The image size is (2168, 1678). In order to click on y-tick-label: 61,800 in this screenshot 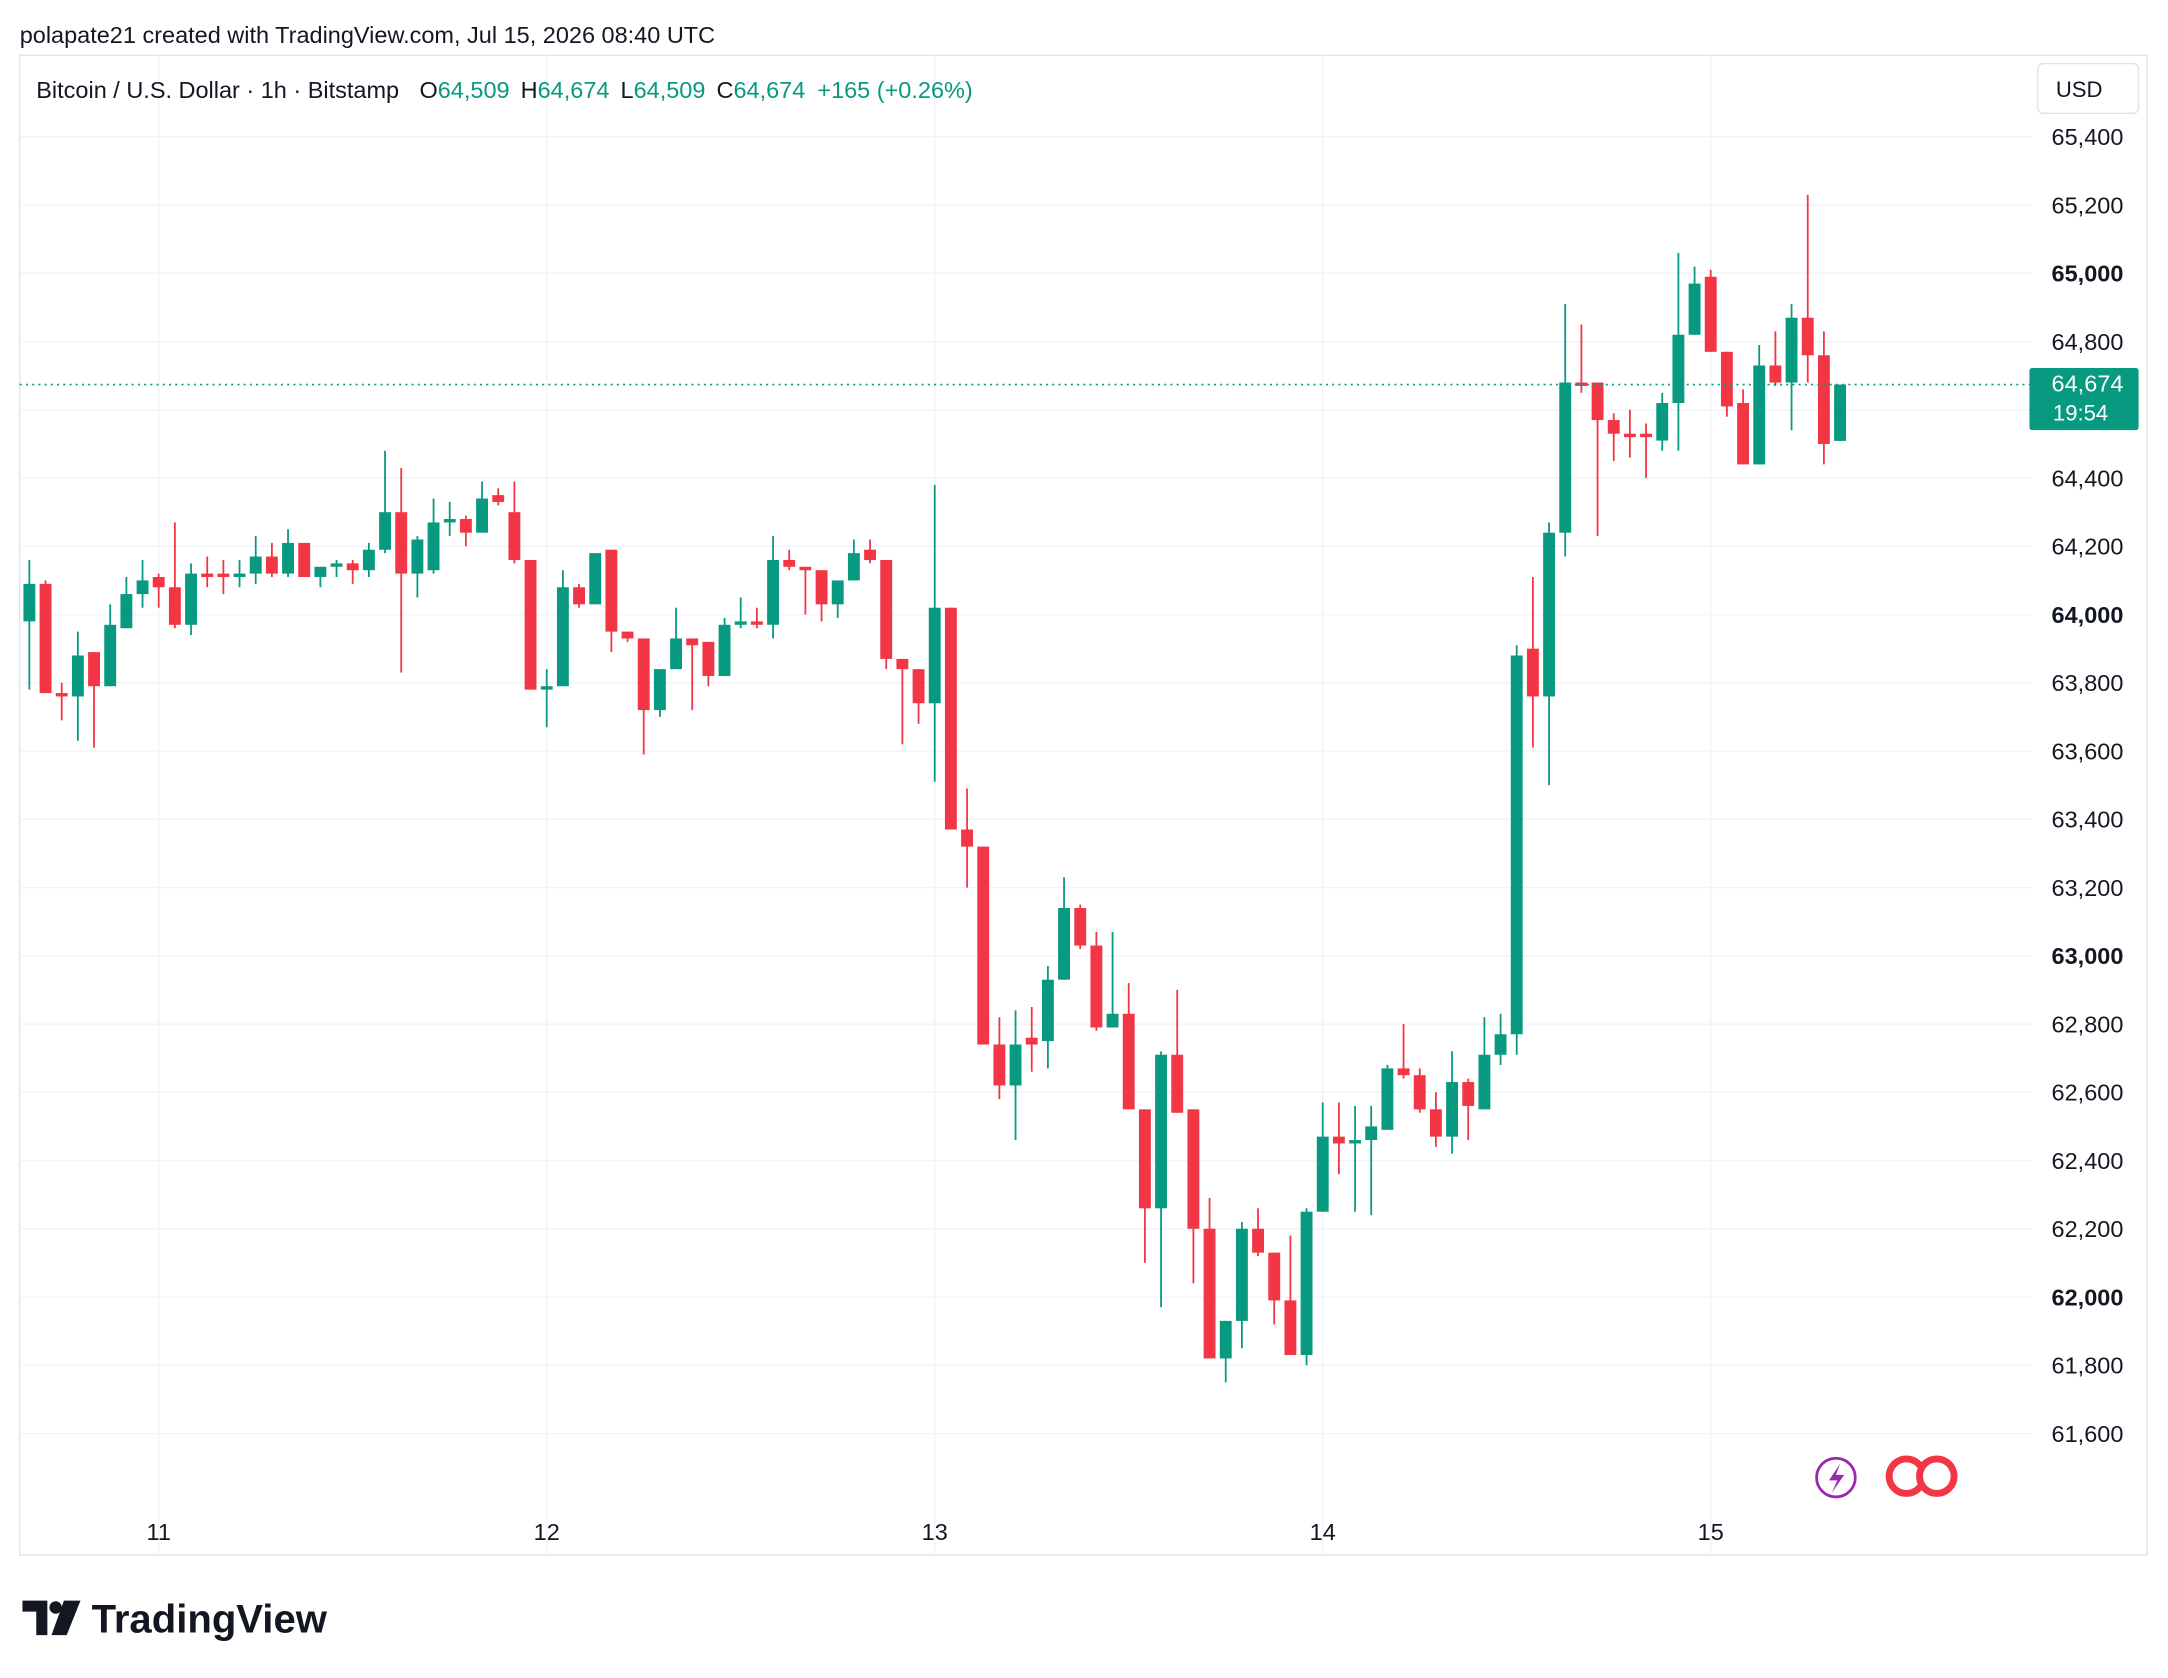, I will do `click(2088, 1366)`.